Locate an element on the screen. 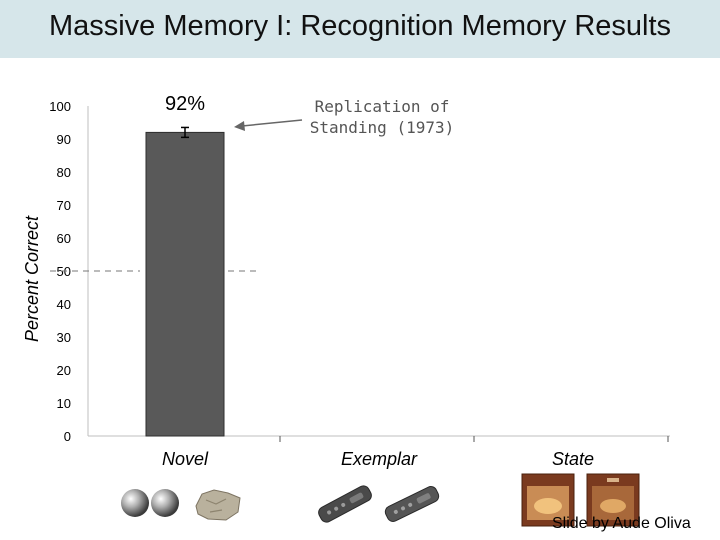  annotation-arrowhead is located at coordinates (239, 126).